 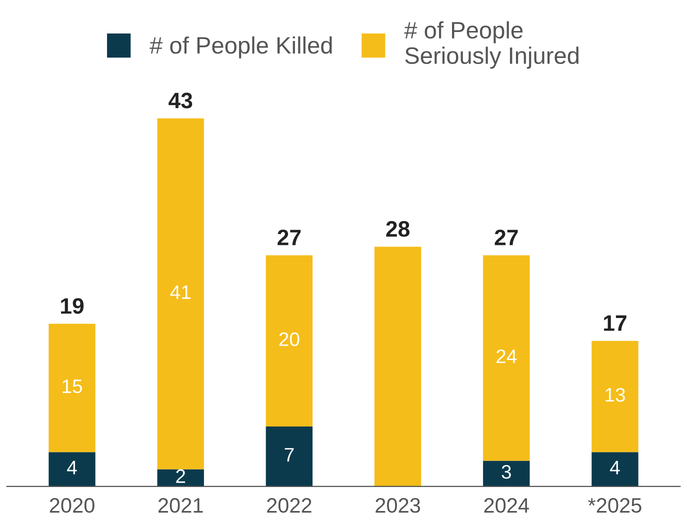 What do you see at coordinates (506, 505) in the screenshot?
I see `x-tick-label: 2024` at bounding box center [506, 505].